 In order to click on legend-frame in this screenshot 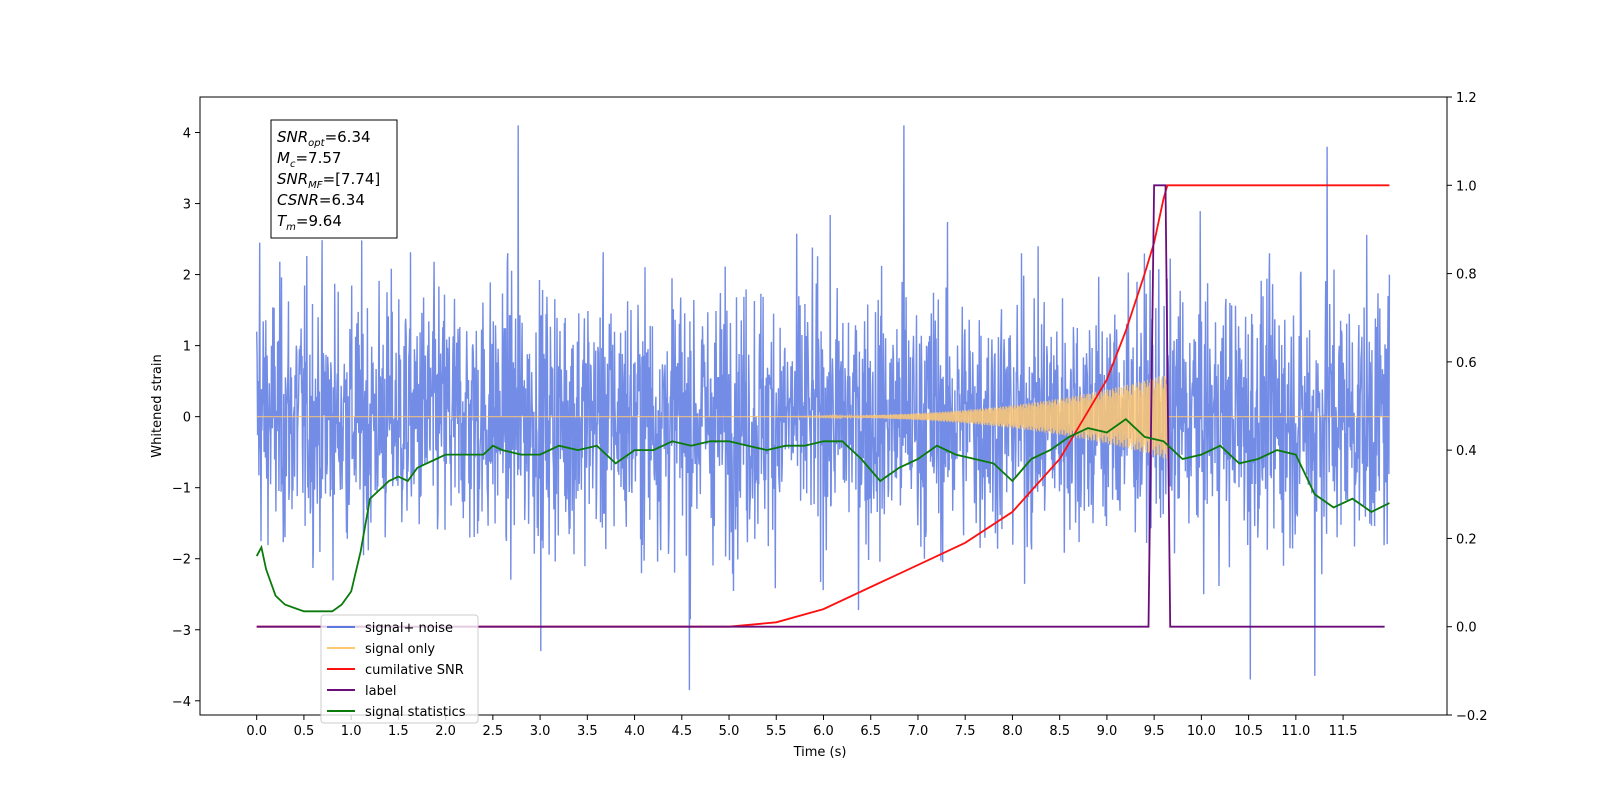, I will do `click(399, 669)`.